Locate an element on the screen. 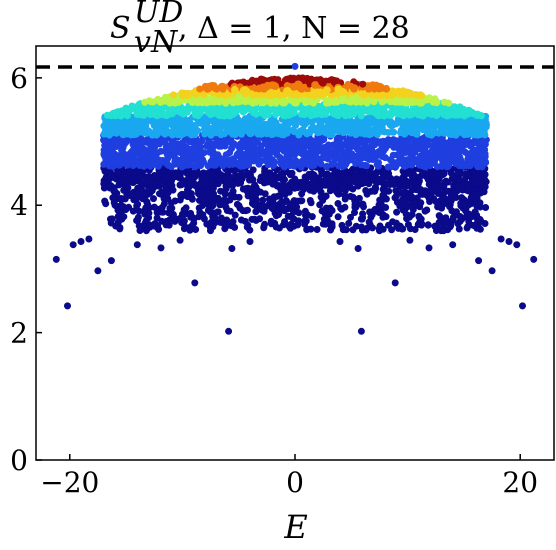  chart-title: S vN UD , Δ = 1, N = 28 is located at coordinates (260, 30).